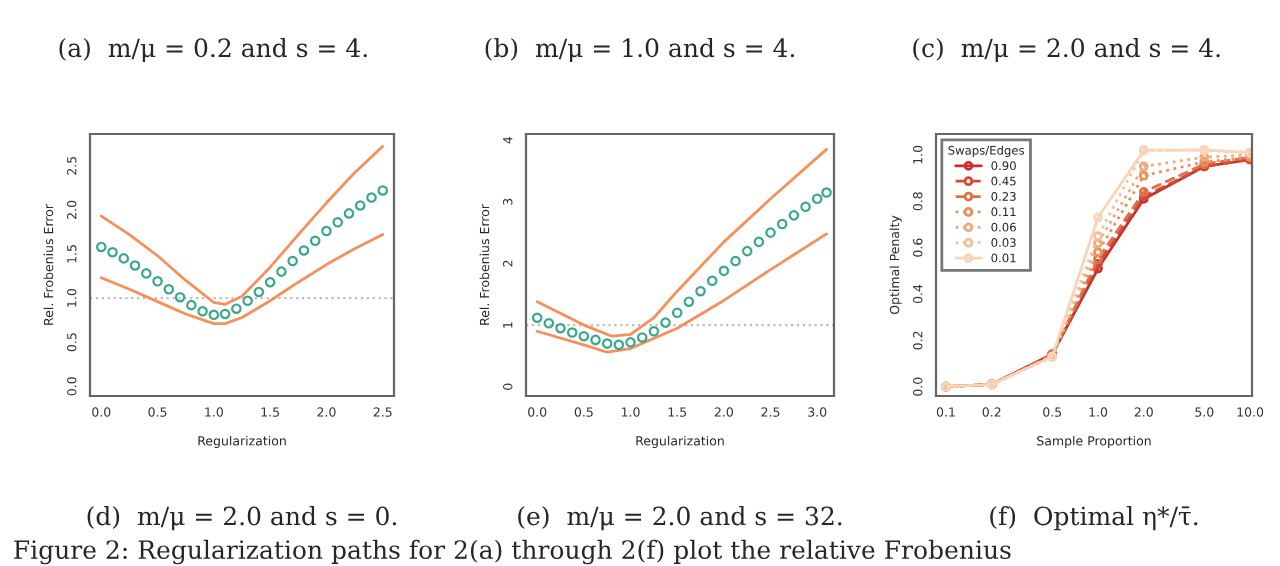  Describe the element at coordinates (242, 518) in the screenshot. I see `text: (d) m/μ = 2.0 and s = 0.` at that location.